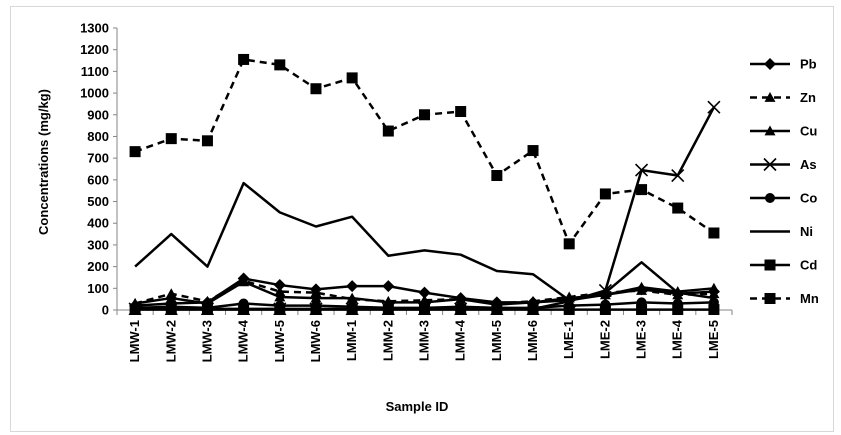 Image resolution: width=841 pixels, height=435 pixels. What do you see at coordinates (783, 64) in the screenshot?
I see `legend-item: Pb` at bounding box center [783, 64].